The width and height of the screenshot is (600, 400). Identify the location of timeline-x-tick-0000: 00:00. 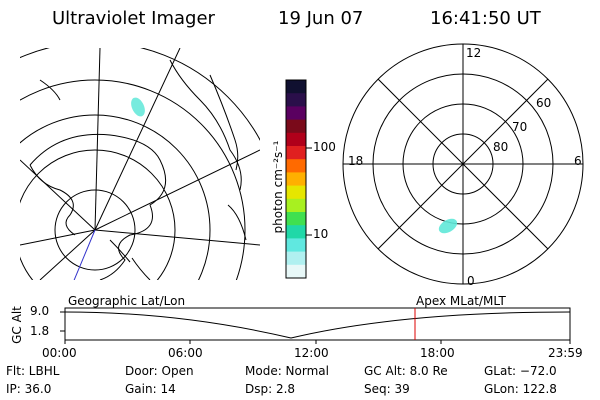
(59, 353).